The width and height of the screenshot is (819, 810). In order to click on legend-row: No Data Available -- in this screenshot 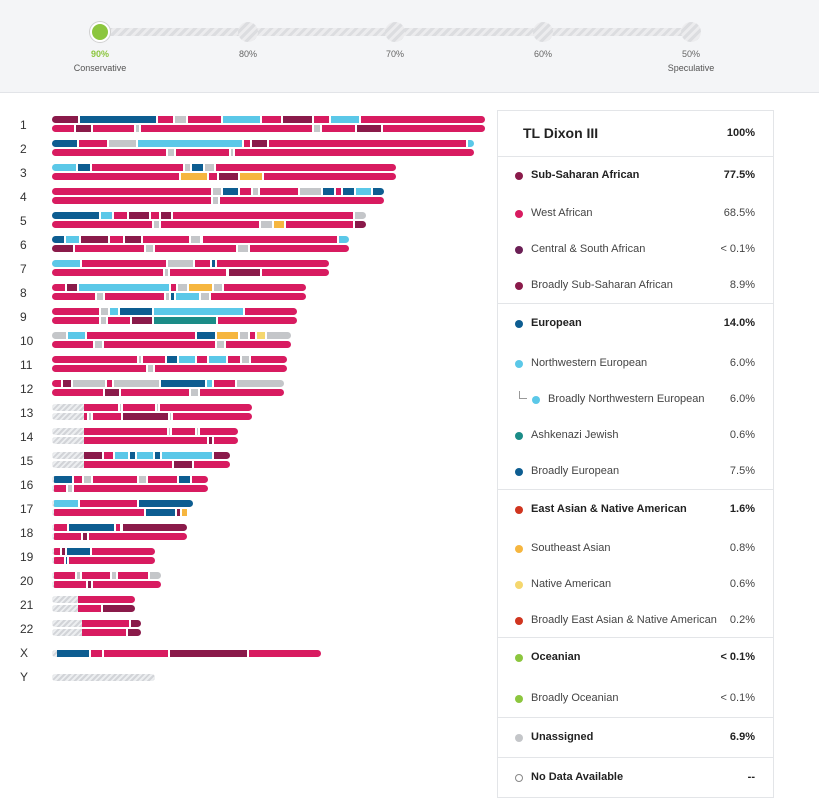, I will do `click(635, 777)`.